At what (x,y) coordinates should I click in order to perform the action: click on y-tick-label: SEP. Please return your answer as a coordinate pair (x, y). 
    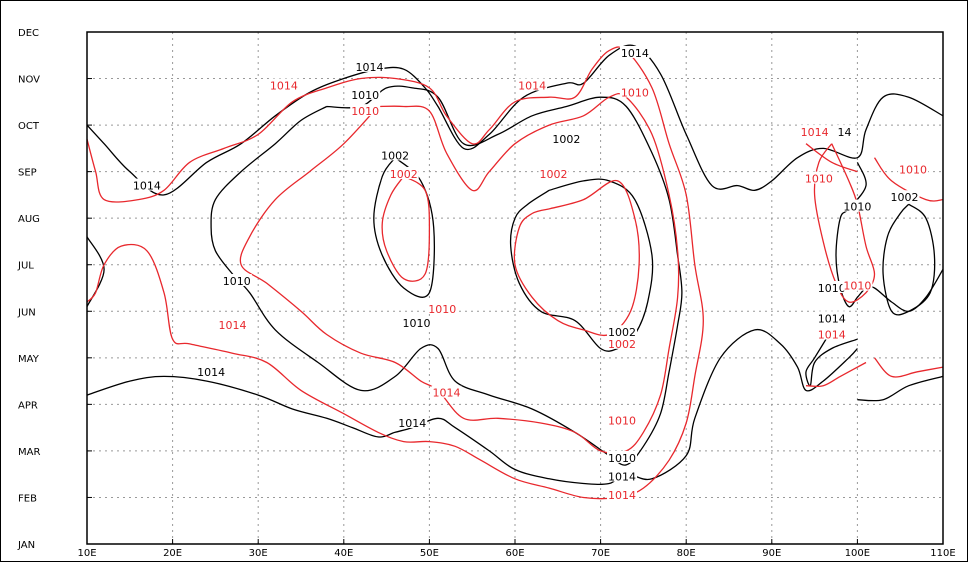
    Looking at the image, I should click on (27, 173).